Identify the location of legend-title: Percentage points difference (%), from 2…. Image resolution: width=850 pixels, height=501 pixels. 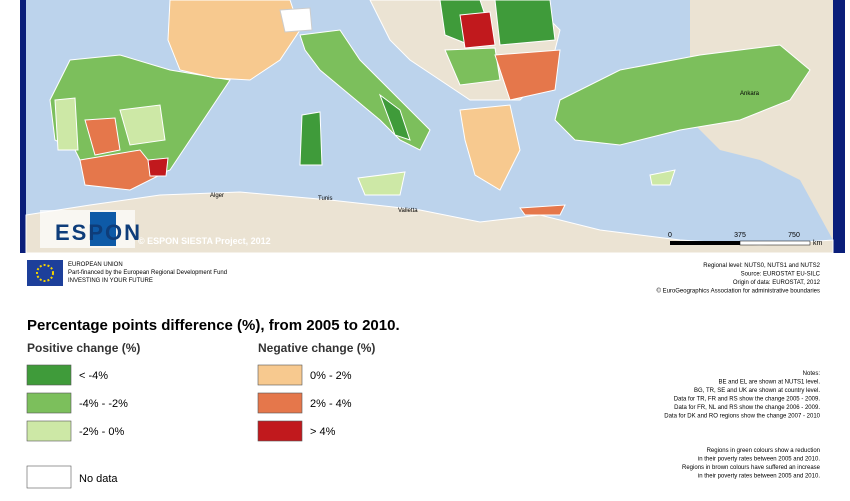
(213, 325).